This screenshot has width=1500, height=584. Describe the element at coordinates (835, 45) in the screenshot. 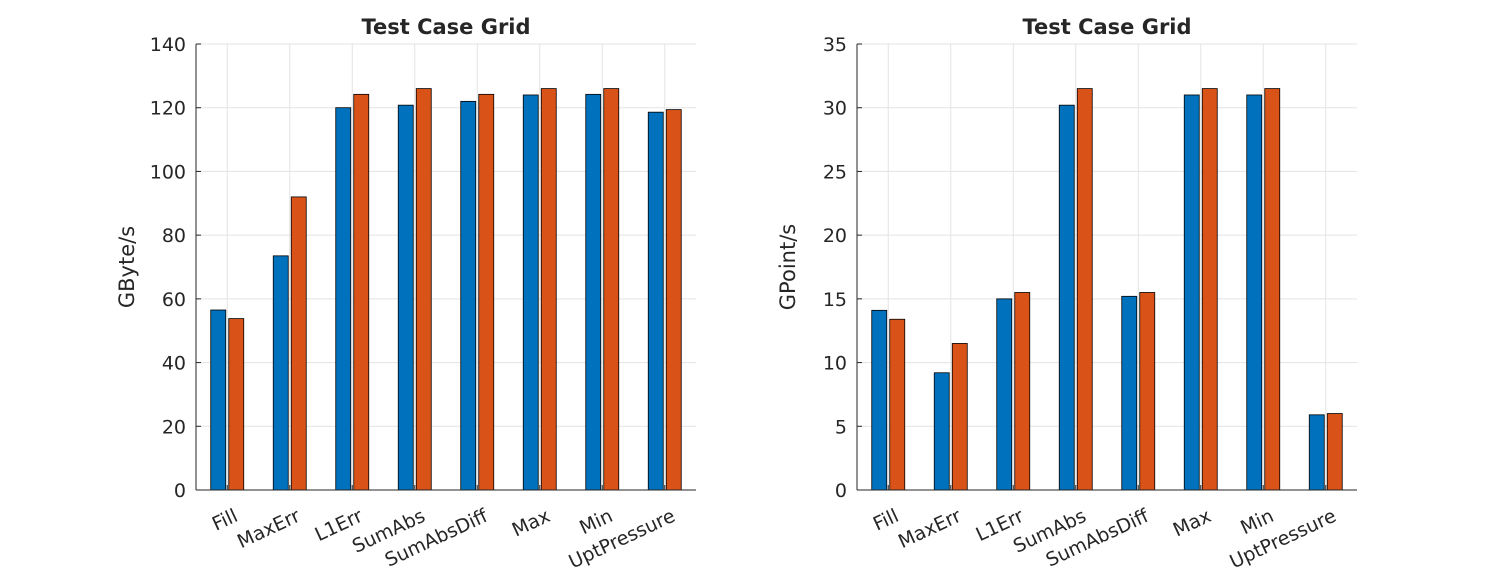

I see `y-tick-label: 35` at that location.